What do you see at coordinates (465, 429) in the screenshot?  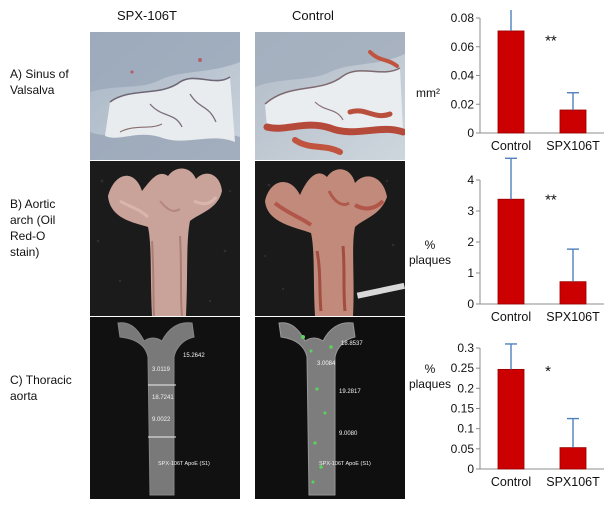 I see `y-tick-label: 0.1` at bounding box center [465, 429].